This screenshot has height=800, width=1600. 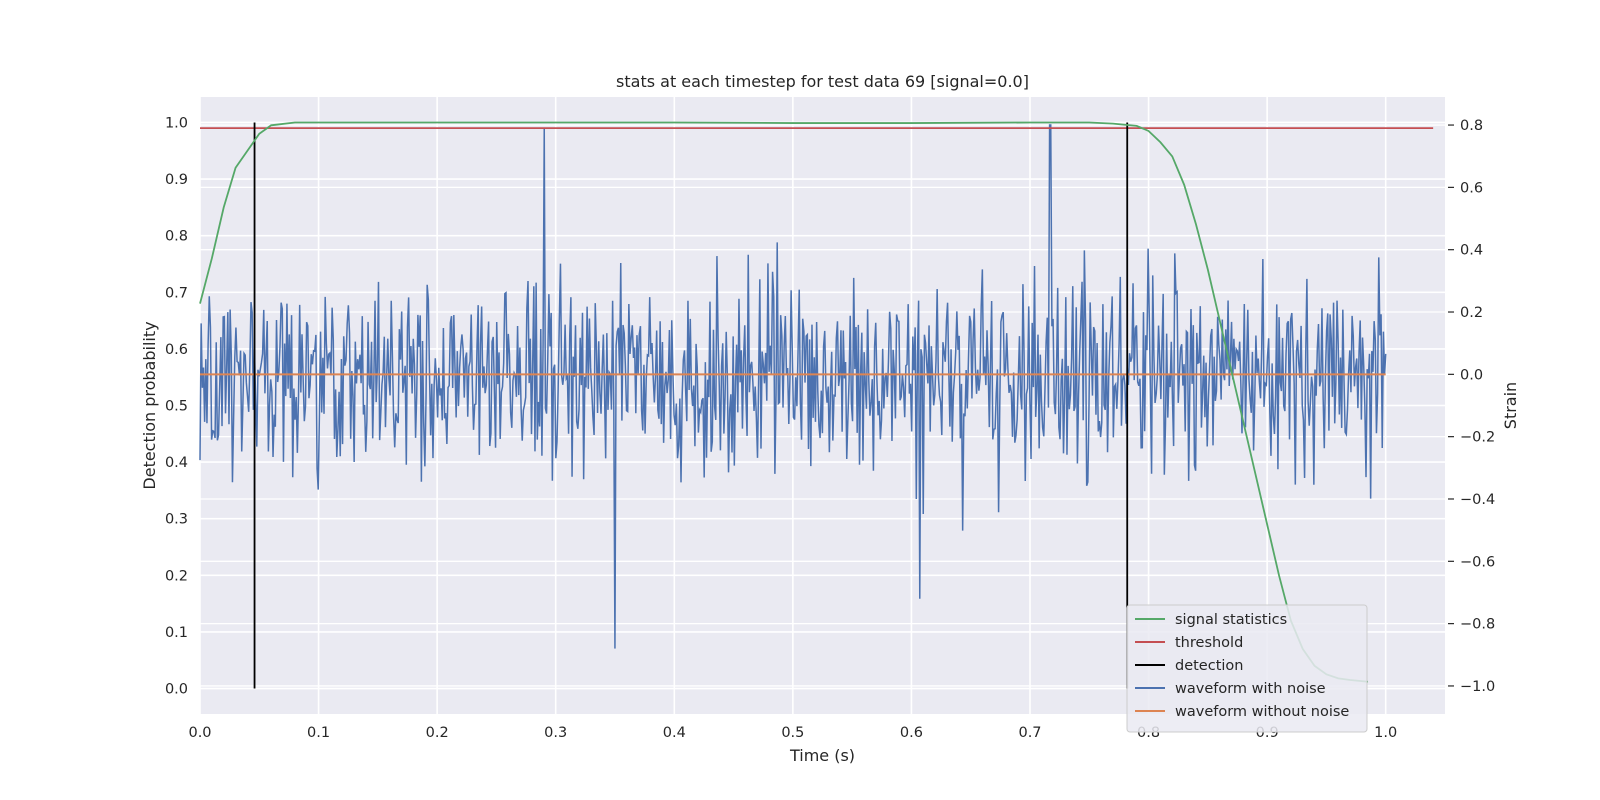 What do you see at coordinates (822, 755) in the screenshot?
I see `x-axis-label: Time (s)` at bounding box center [822, 755].